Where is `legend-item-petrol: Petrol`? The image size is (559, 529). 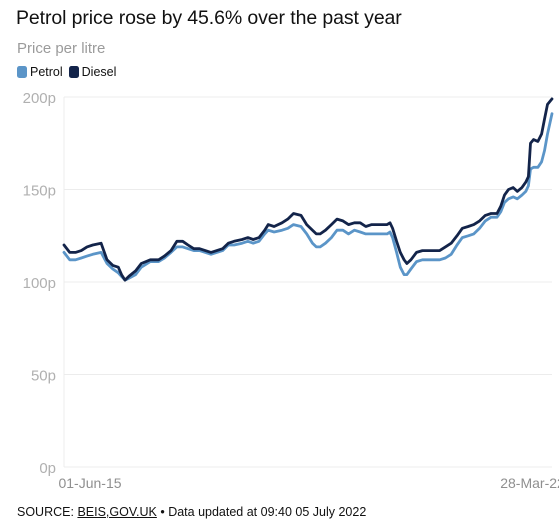 legend-item-petrol: Petrol is located at coordinates (40, 72).